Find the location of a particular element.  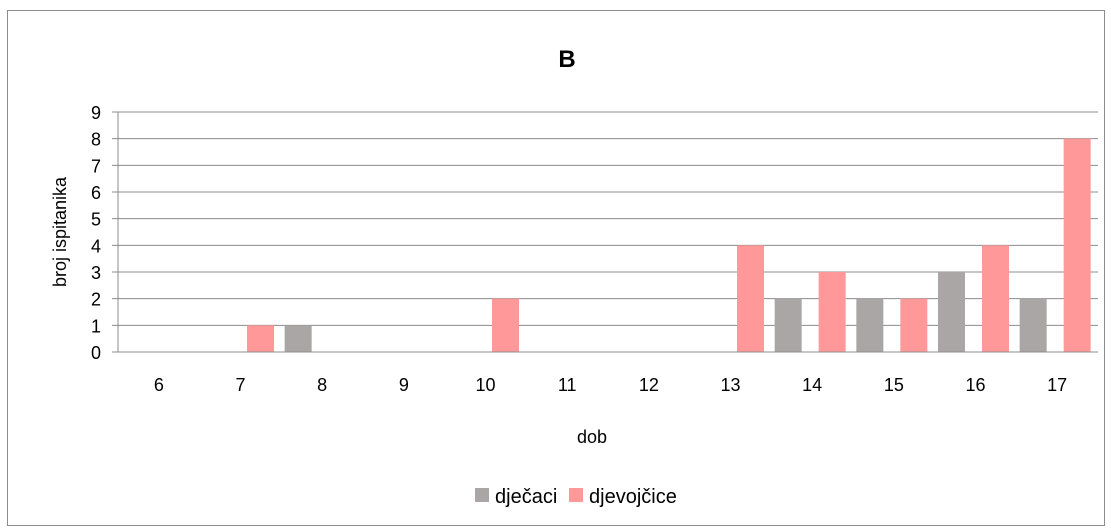

legend: dječaci djevojčice is located at coordinates (576, 497).